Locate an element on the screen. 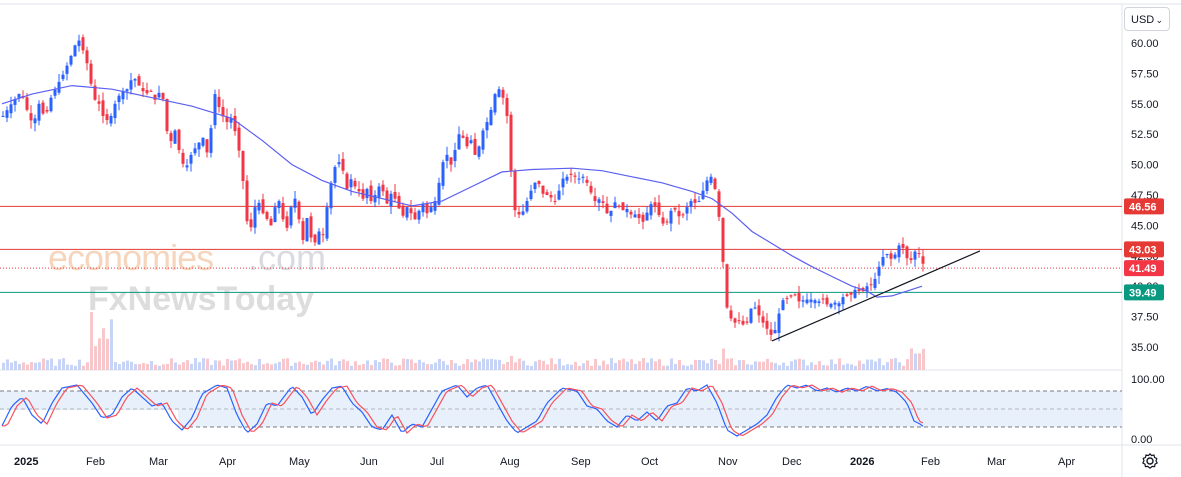  price-tick: 35.00 is located at coordinates (1145, 348).